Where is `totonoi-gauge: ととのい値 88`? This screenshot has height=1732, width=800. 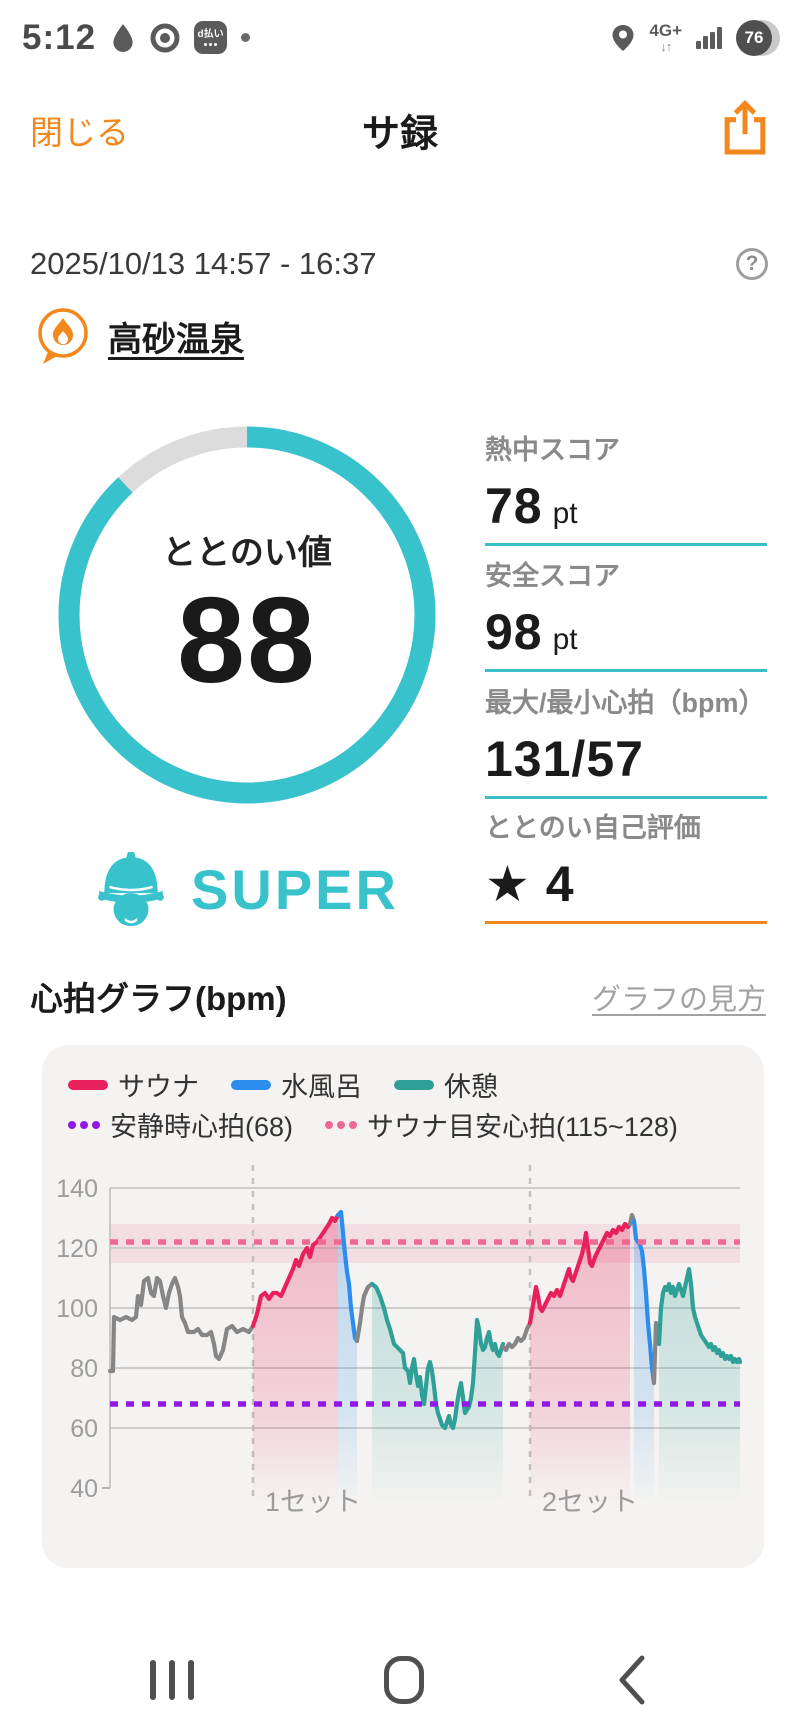 totonoi-gauge: ととのい値 88 is located at coordinates (247, 615).